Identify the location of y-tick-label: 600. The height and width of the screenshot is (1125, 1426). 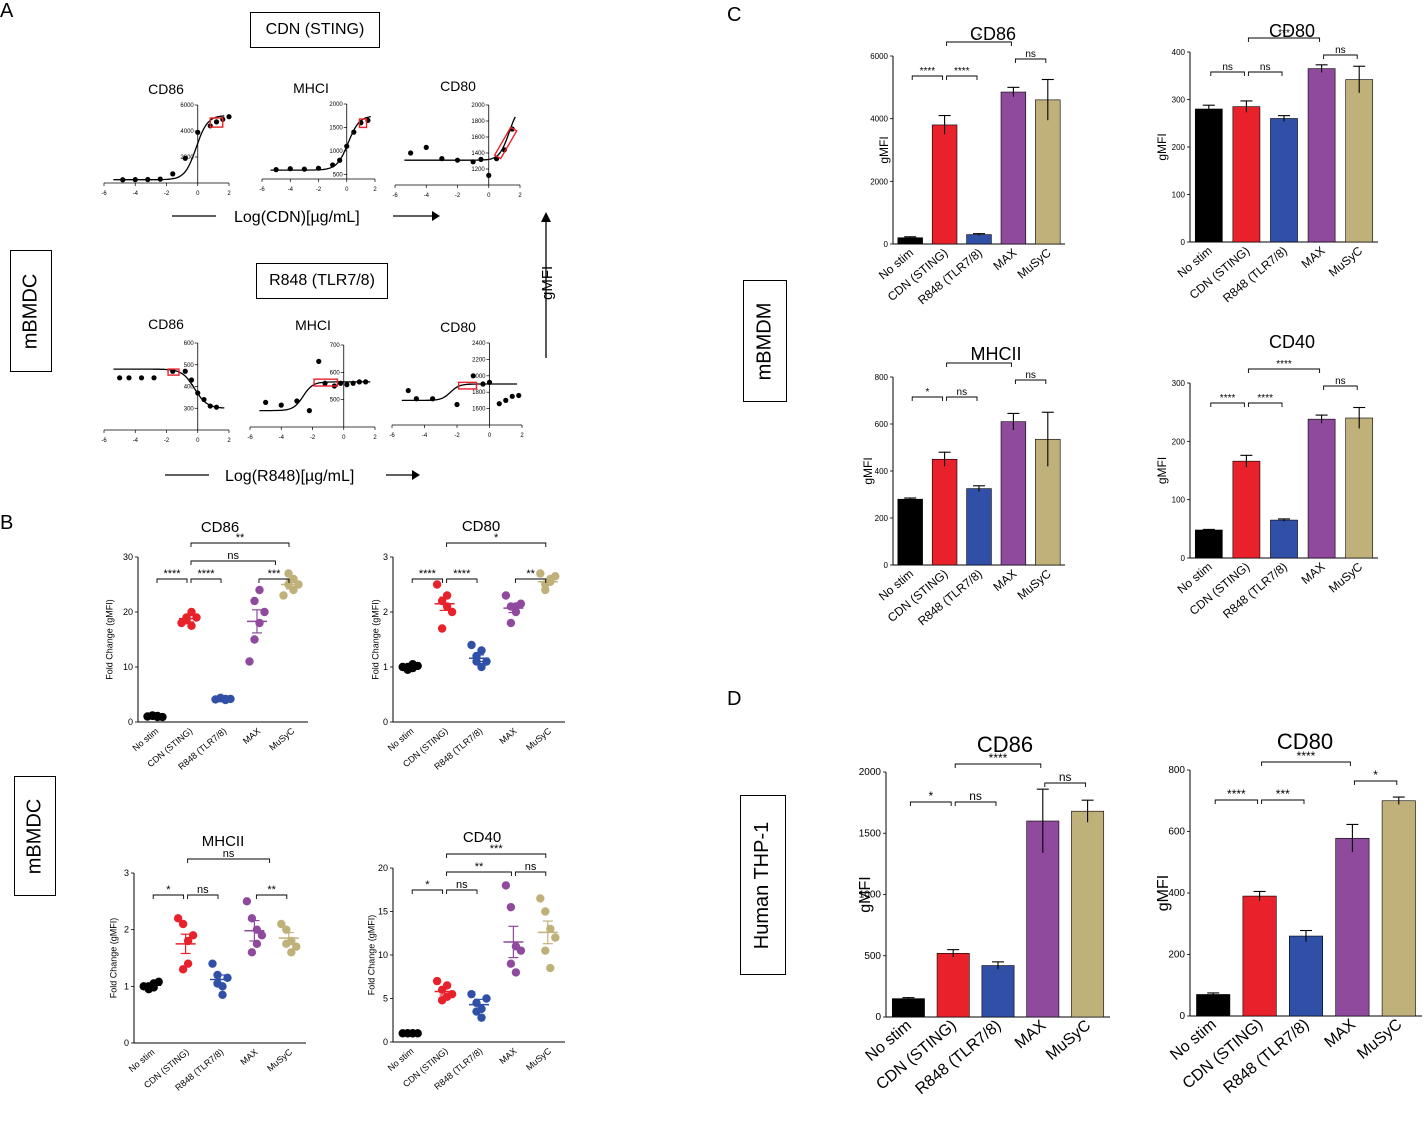
(189, 344).